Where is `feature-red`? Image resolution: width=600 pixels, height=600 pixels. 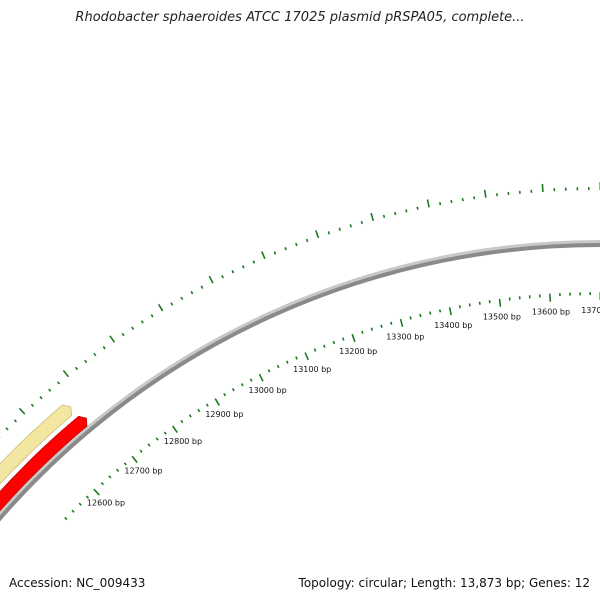 feature-red is located at coordinates (44, 494).